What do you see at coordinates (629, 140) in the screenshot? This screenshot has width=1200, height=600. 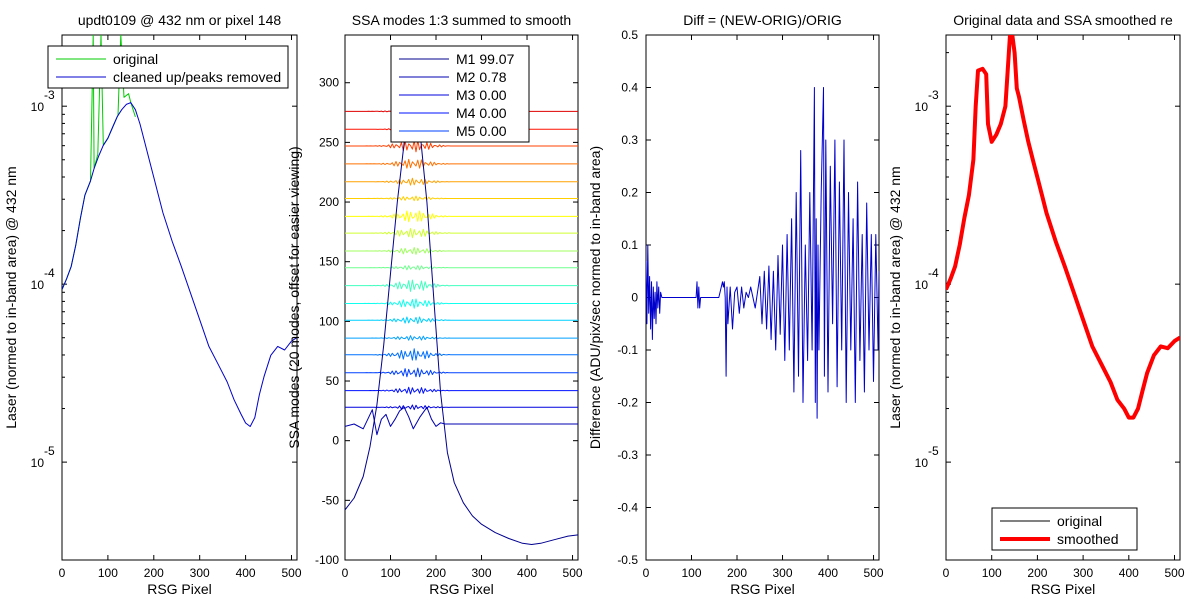 I see `y-tick-label: 0.3` at bounding box center [629, 140].